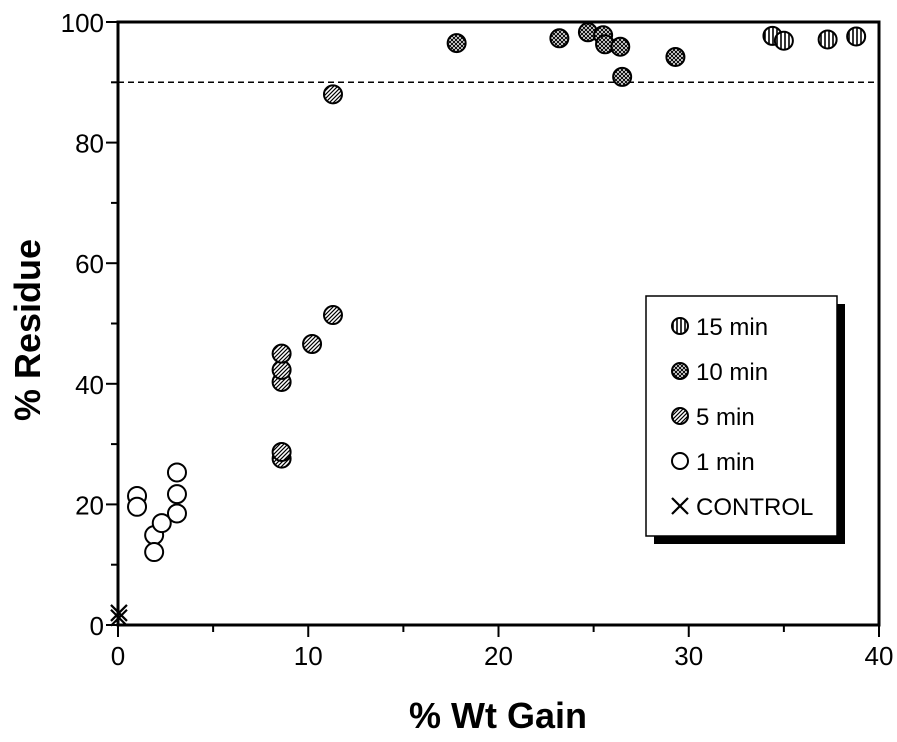 This screenshot has width=897, height=742. I want to click on y-tick-label: 60, so click(89, 264).